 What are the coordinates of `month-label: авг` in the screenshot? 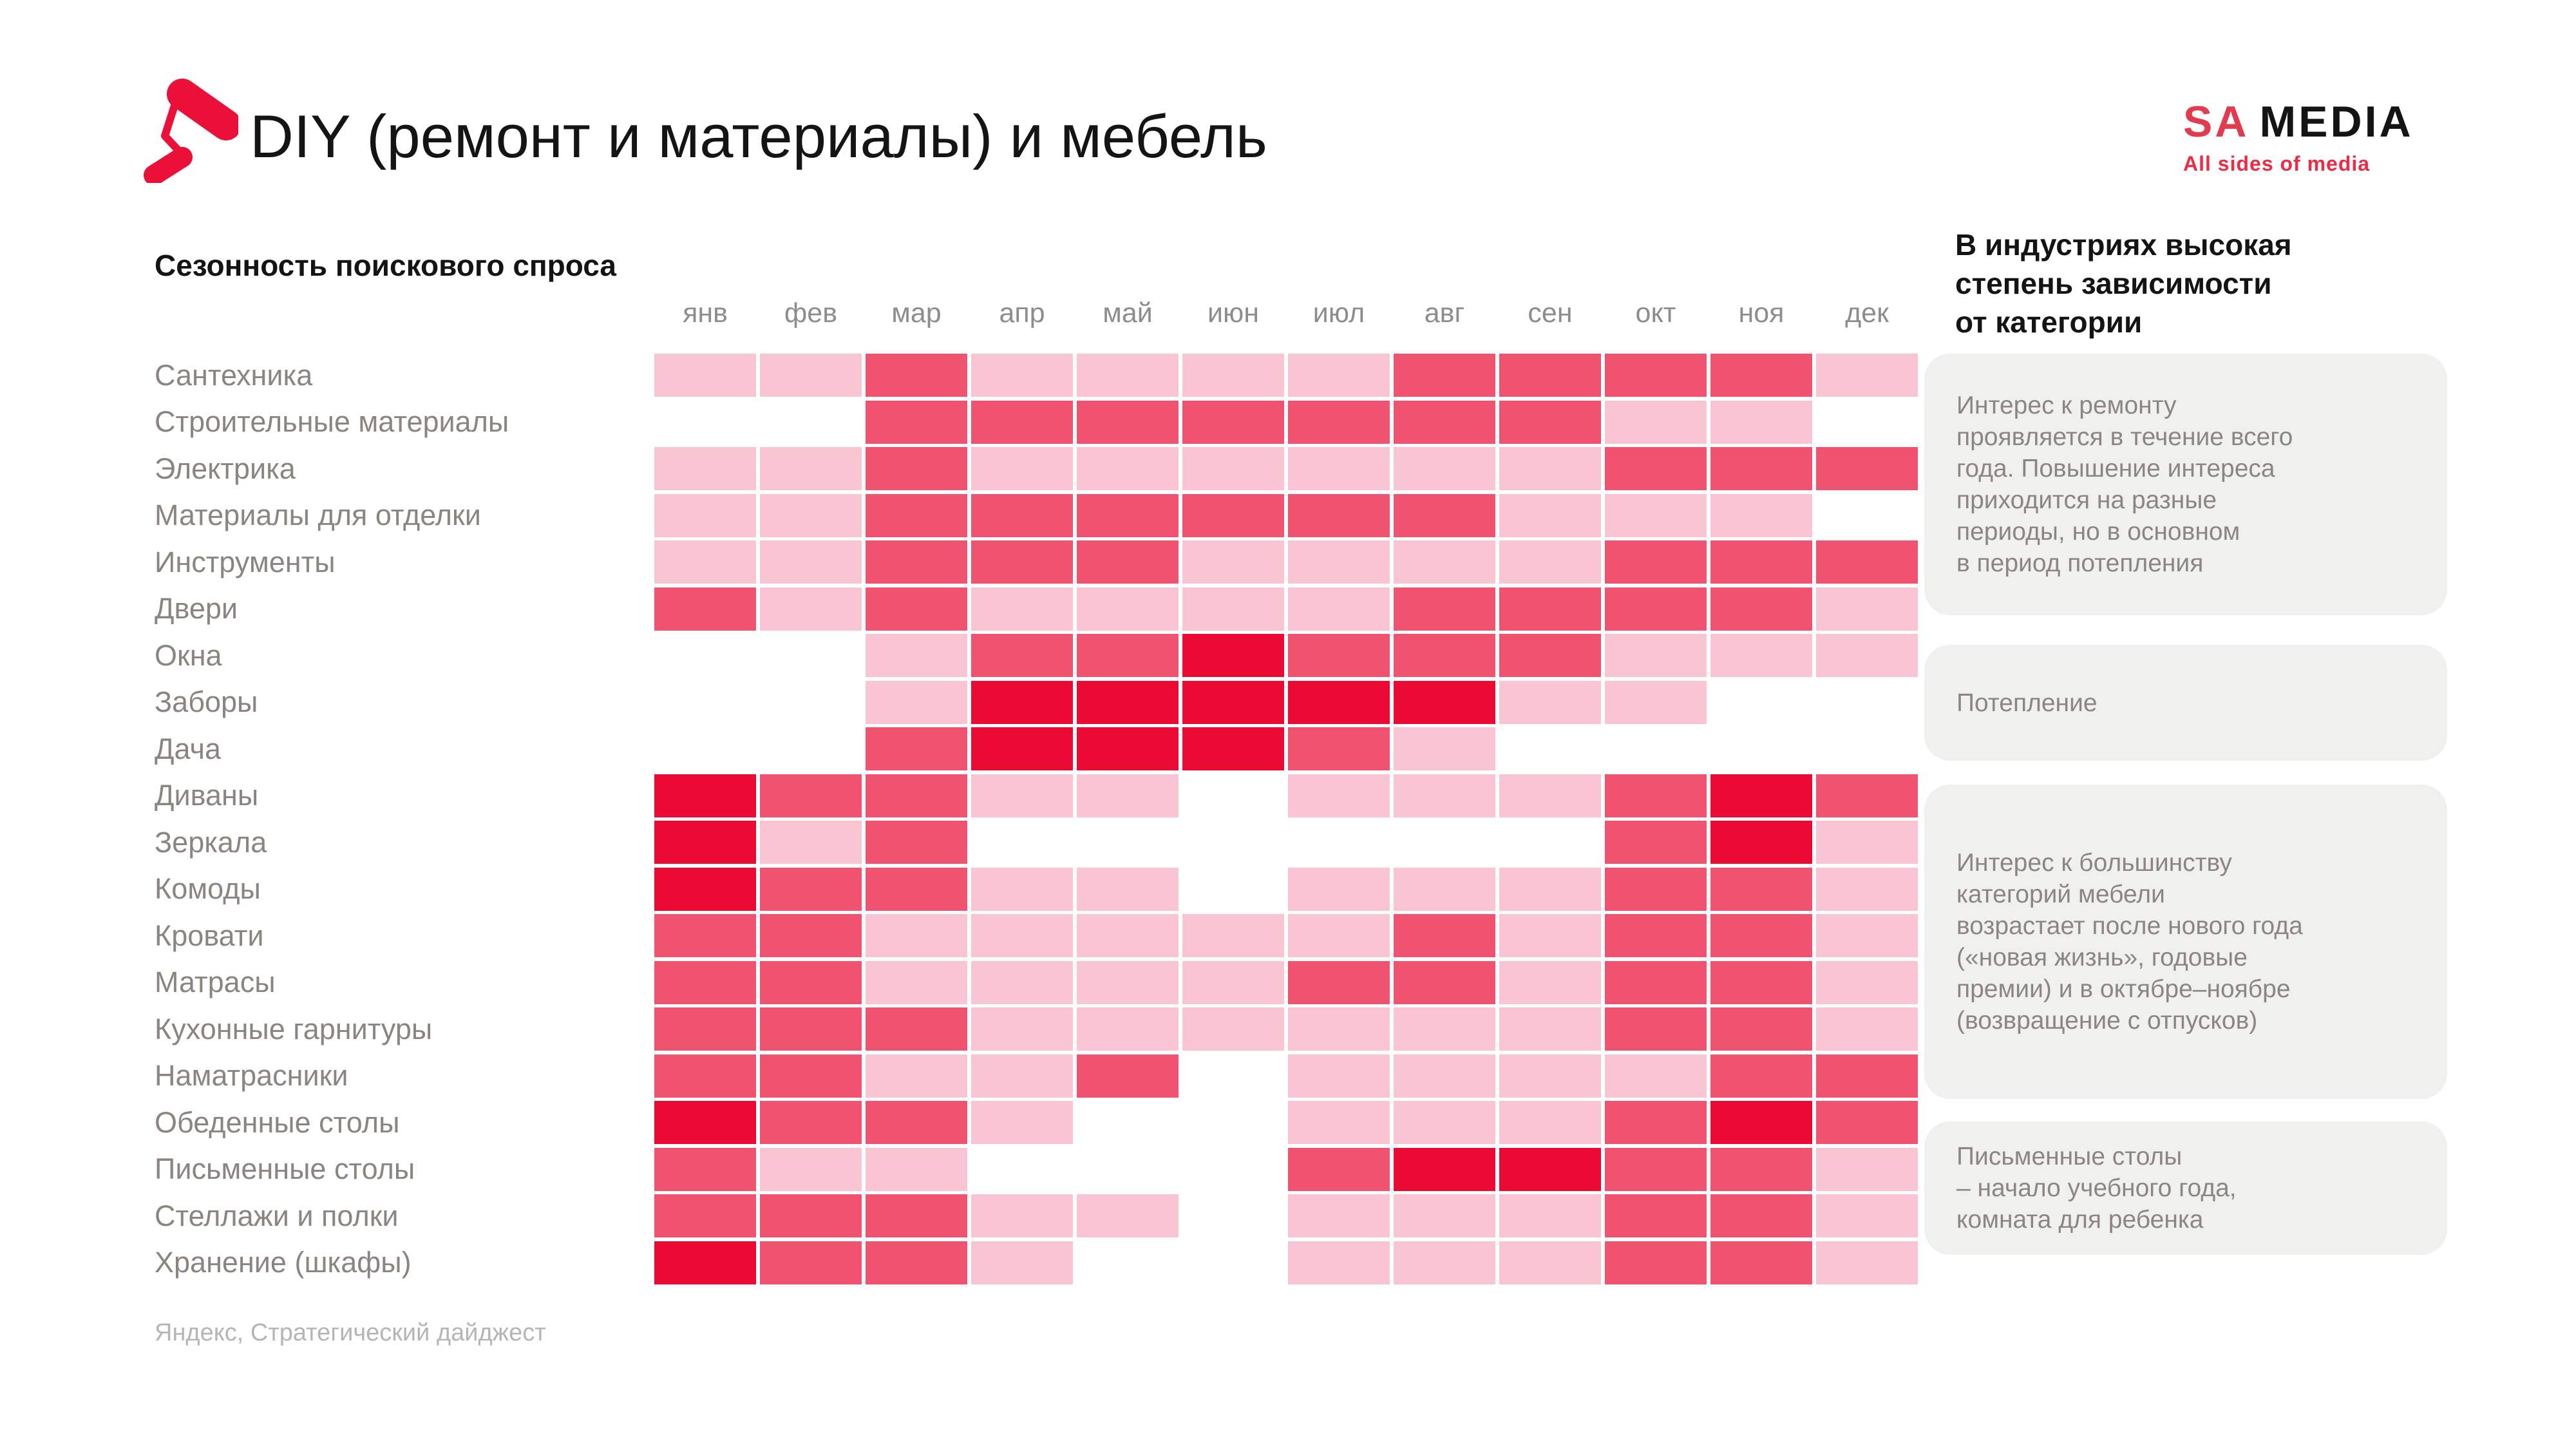 It's located at (1444, 313).